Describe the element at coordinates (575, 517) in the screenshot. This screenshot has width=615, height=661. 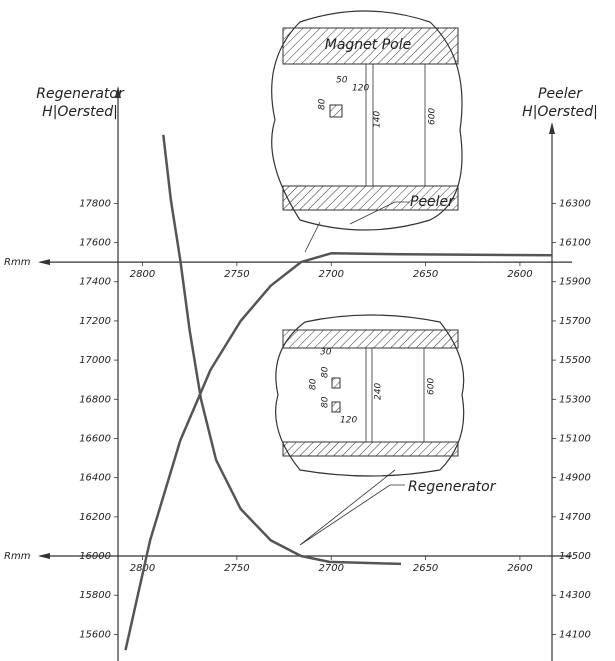
I see `y2-tick-label: 14700` at that location.